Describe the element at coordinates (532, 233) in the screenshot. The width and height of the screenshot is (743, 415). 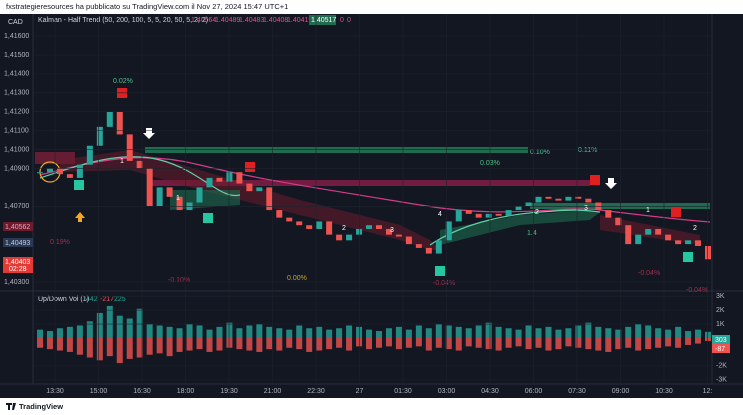
I see `annotation: 1.4` at that location.